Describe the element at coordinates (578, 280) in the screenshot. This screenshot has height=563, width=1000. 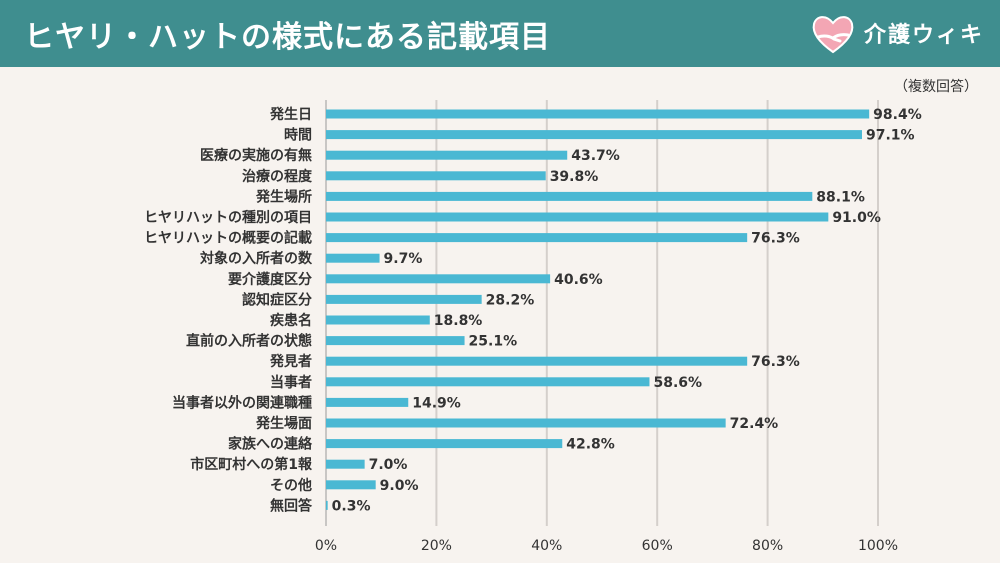
I see `value-label: 40.6%` at that location.